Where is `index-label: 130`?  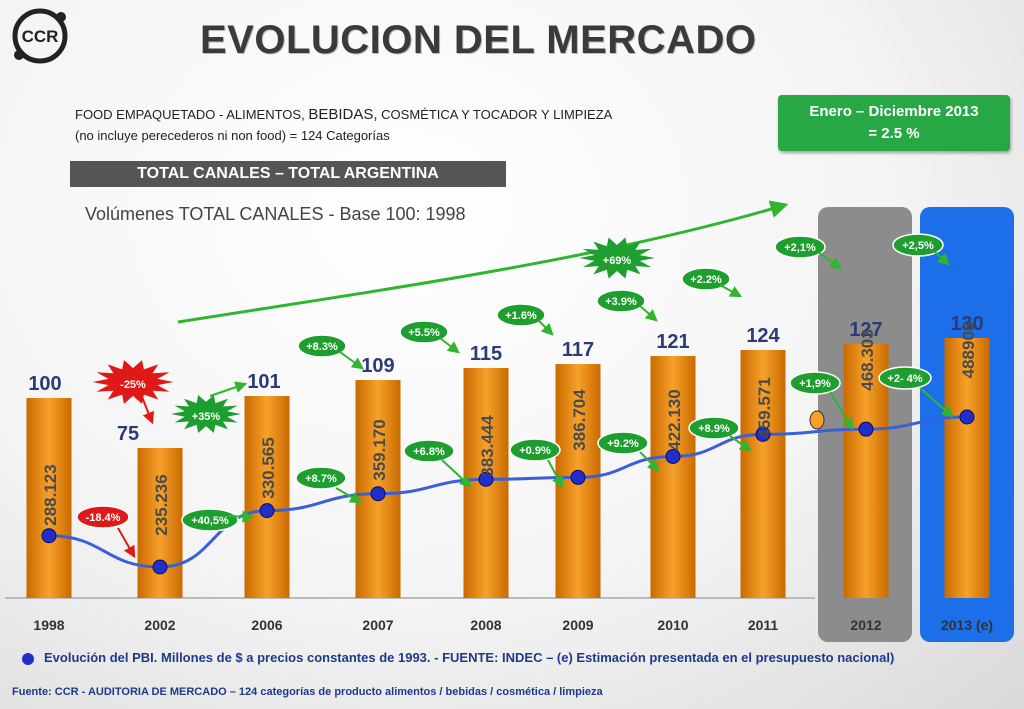
index-label: 130 is located at coordinates (966, 324).